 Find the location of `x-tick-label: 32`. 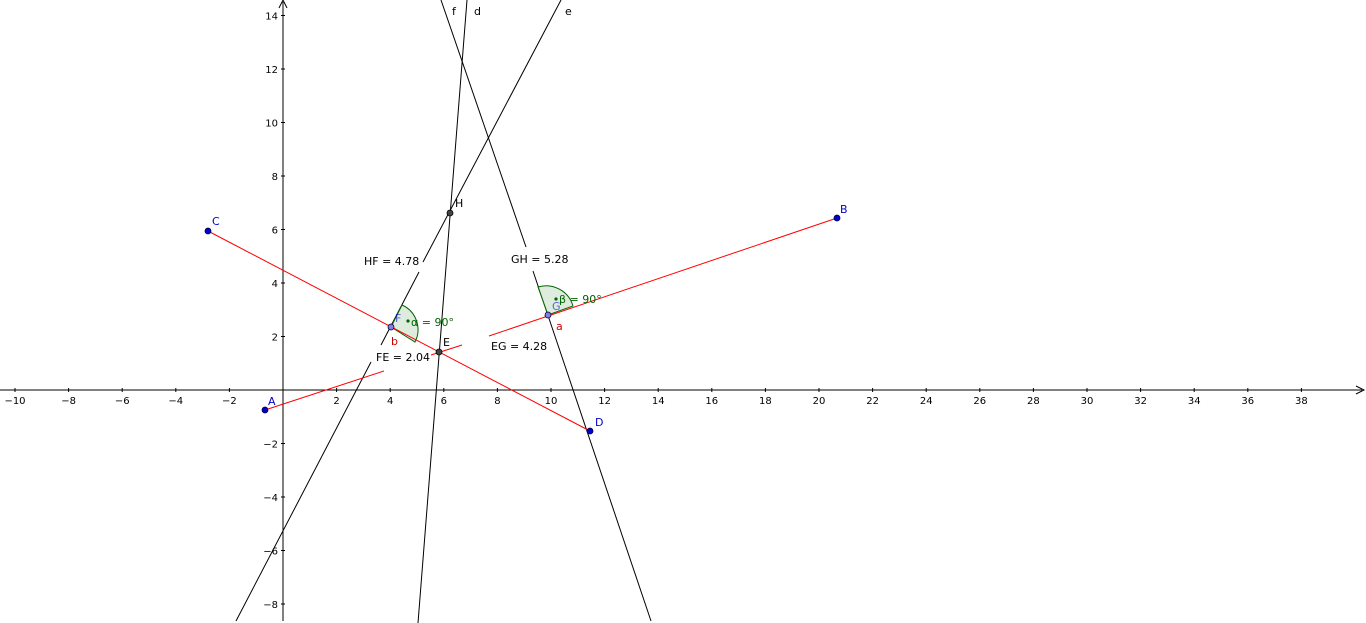

x-tick-label: 32 is located at coordinates (1140, 401).